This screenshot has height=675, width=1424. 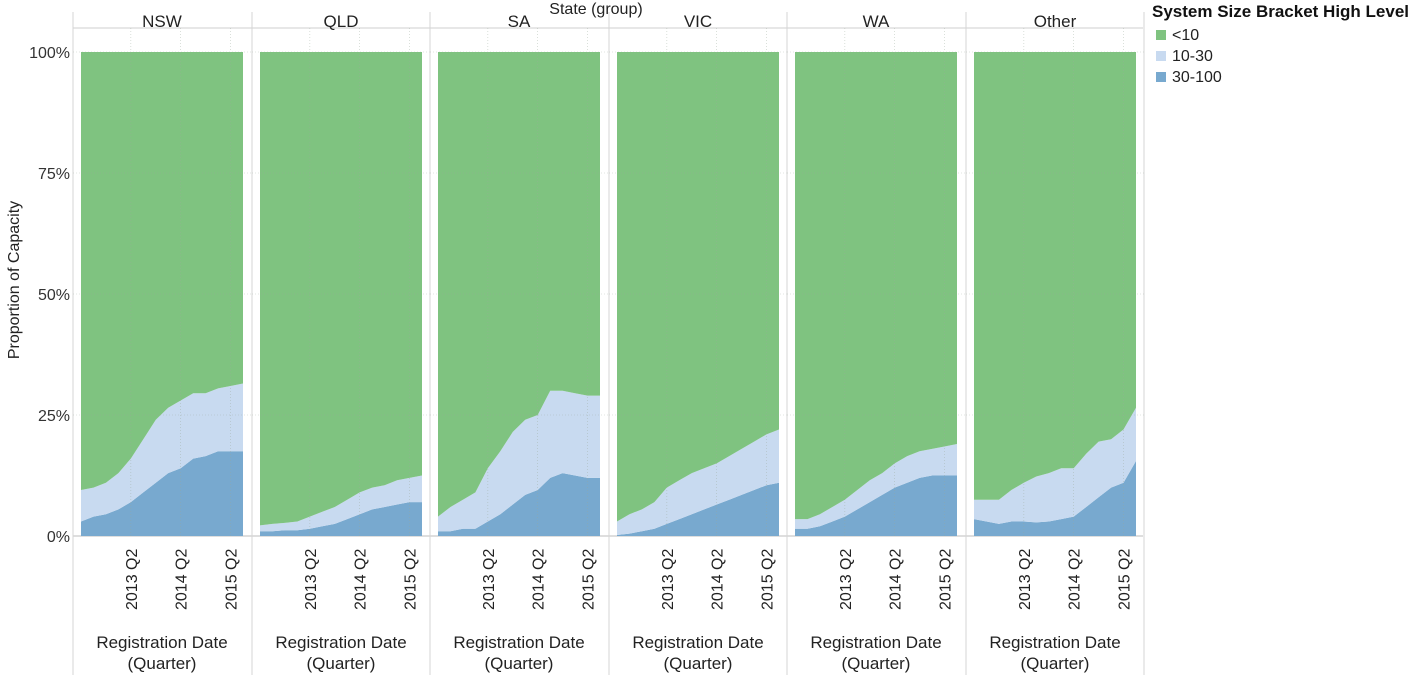 I want to click on area-nsw-lt10, so click(x=162, y=271).